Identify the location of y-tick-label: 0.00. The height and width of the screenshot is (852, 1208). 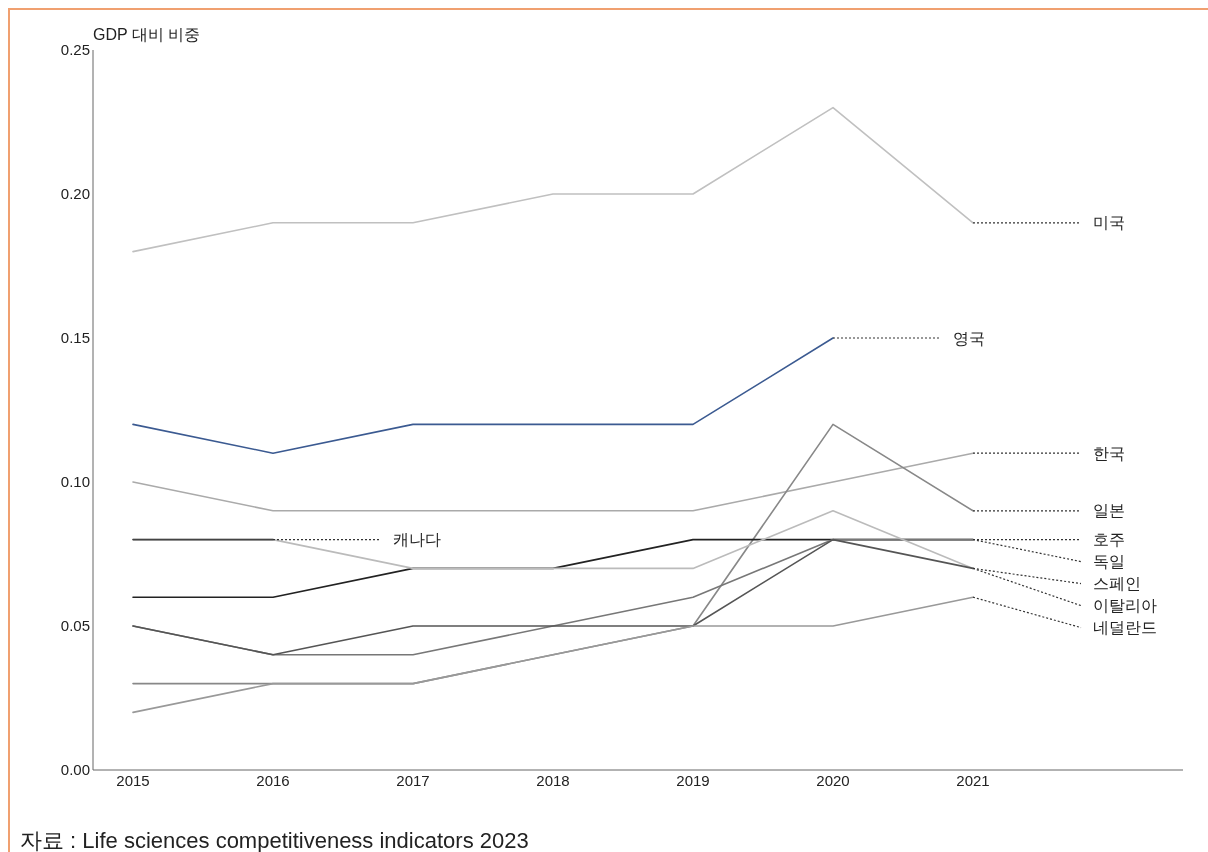
(75, 770).